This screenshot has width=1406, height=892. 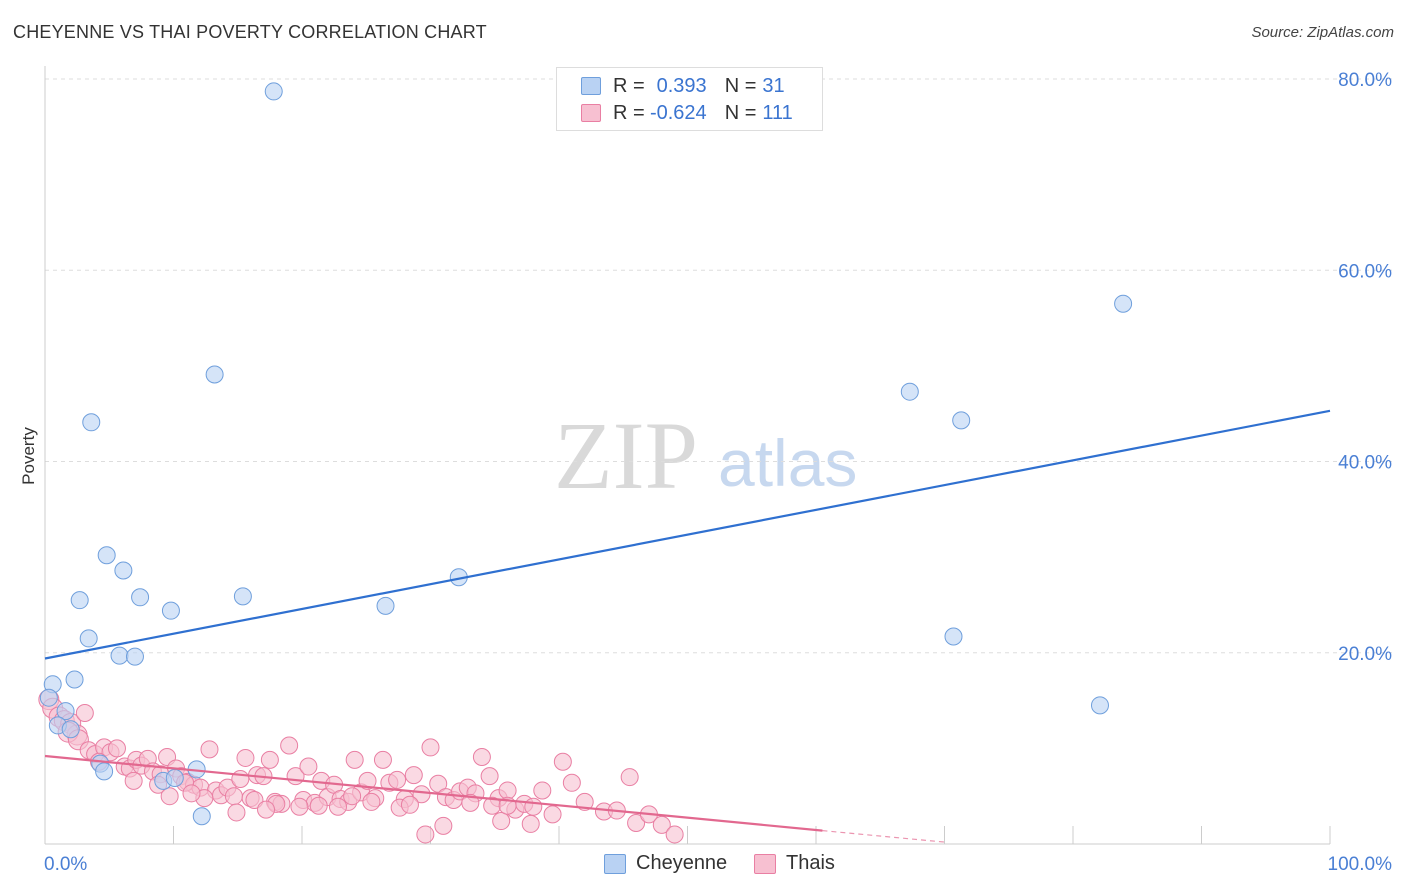 What do you see at coordinates (810, 863) in the screenshot?
I see `series-legend-label-thais: Thais` at bounding box center [810, 863].